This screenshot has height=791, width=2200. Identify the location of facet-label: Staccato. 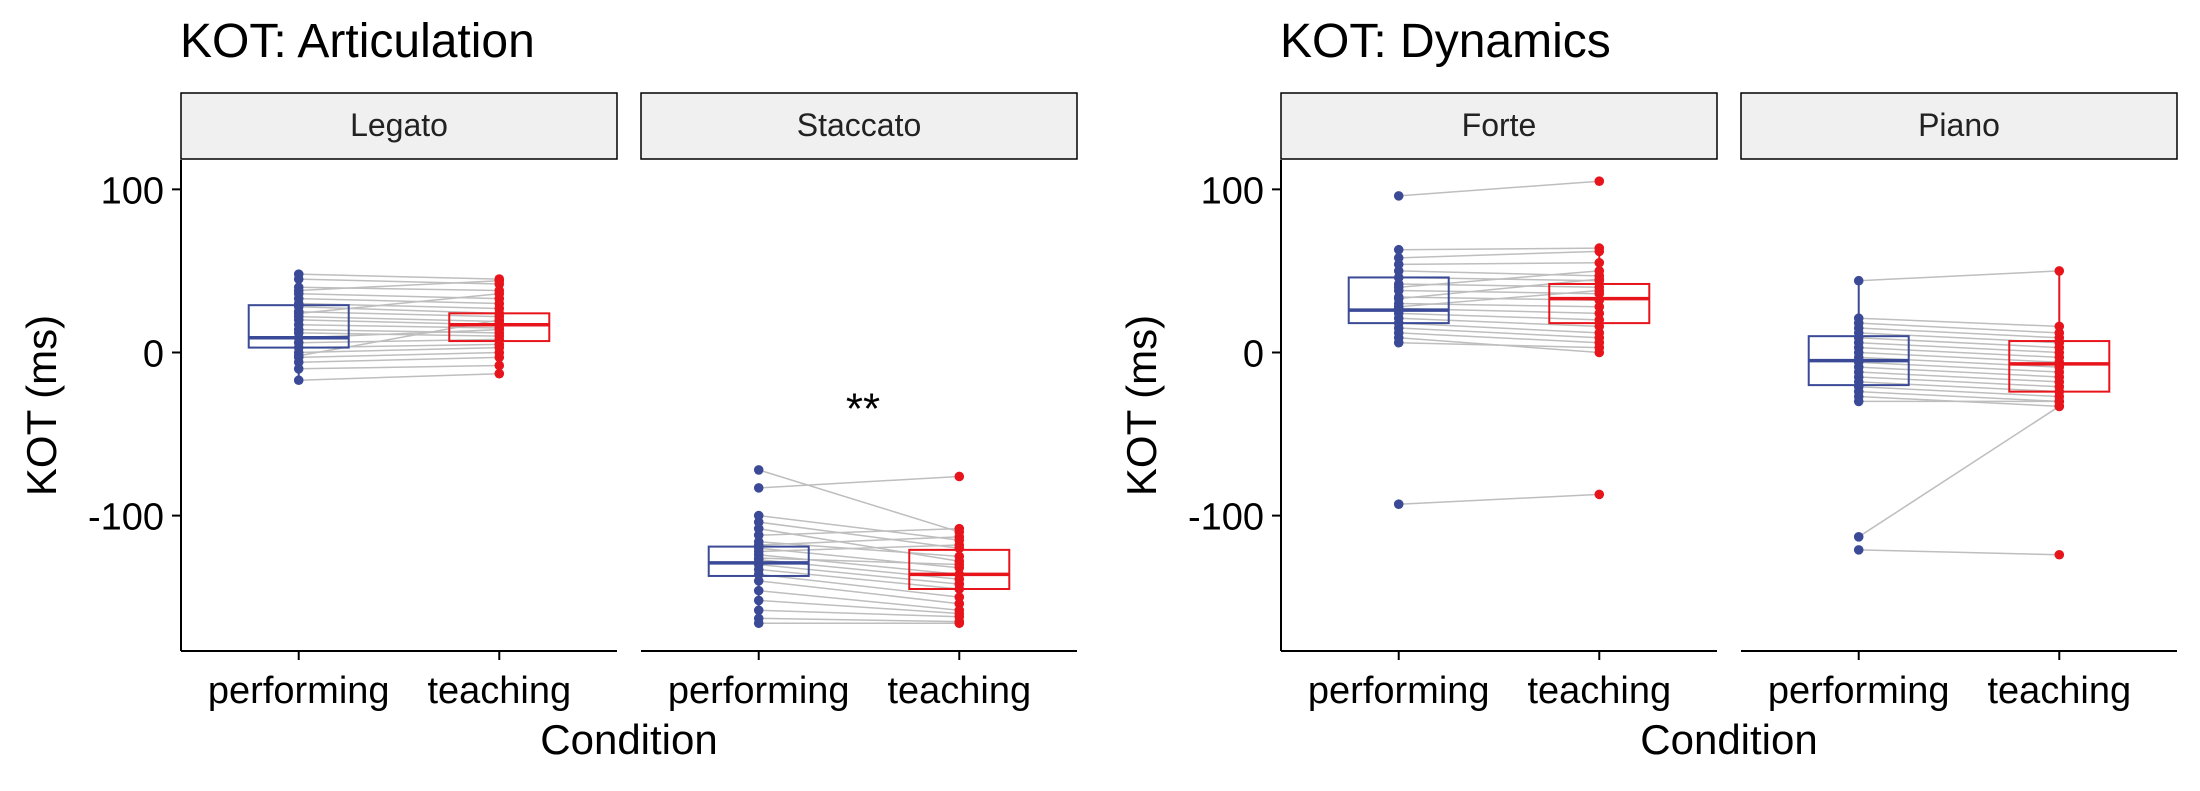
(859, 125).